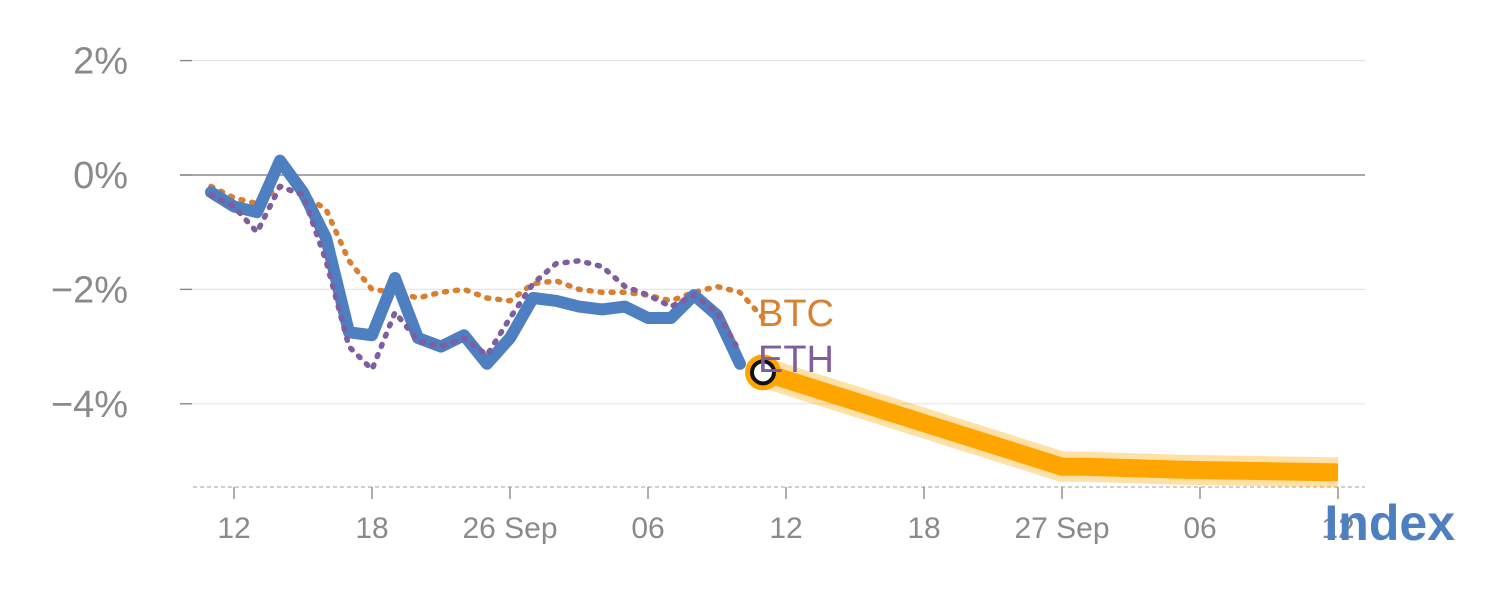 The height and width of the screenshot is (600, 1500). What do you see at coordinates (100, 62) in the screenshot?
I see `y-tick-label: 2%` at bounding box center [100, 62].